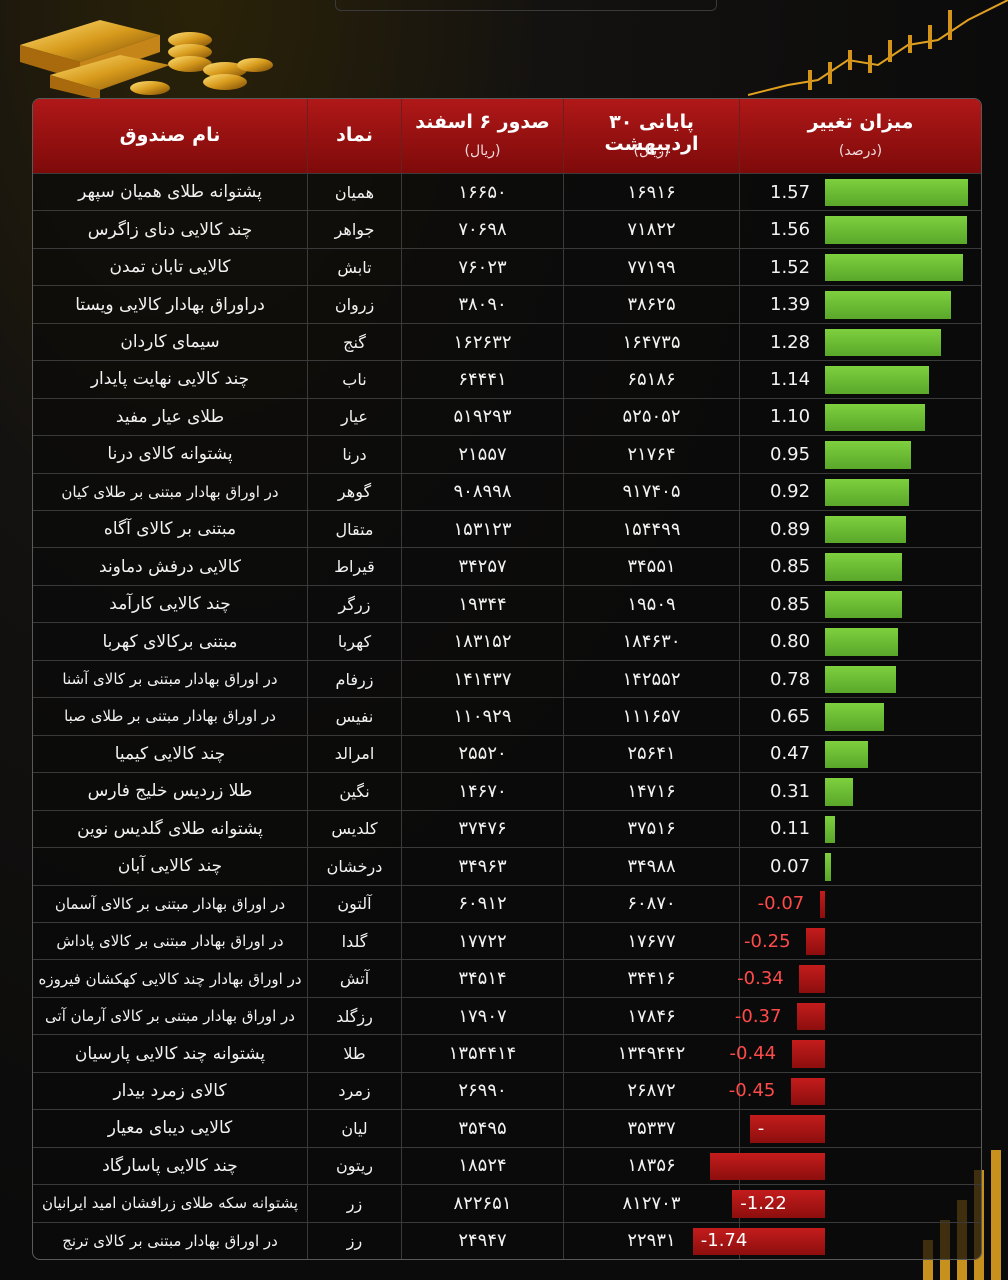 This screenshot has width=1008, height=1280. What do you see at coordinates (860, 122) in the screenshot?
I see `header-change-label: میزان تغییر` at bounding box center [860, 122].